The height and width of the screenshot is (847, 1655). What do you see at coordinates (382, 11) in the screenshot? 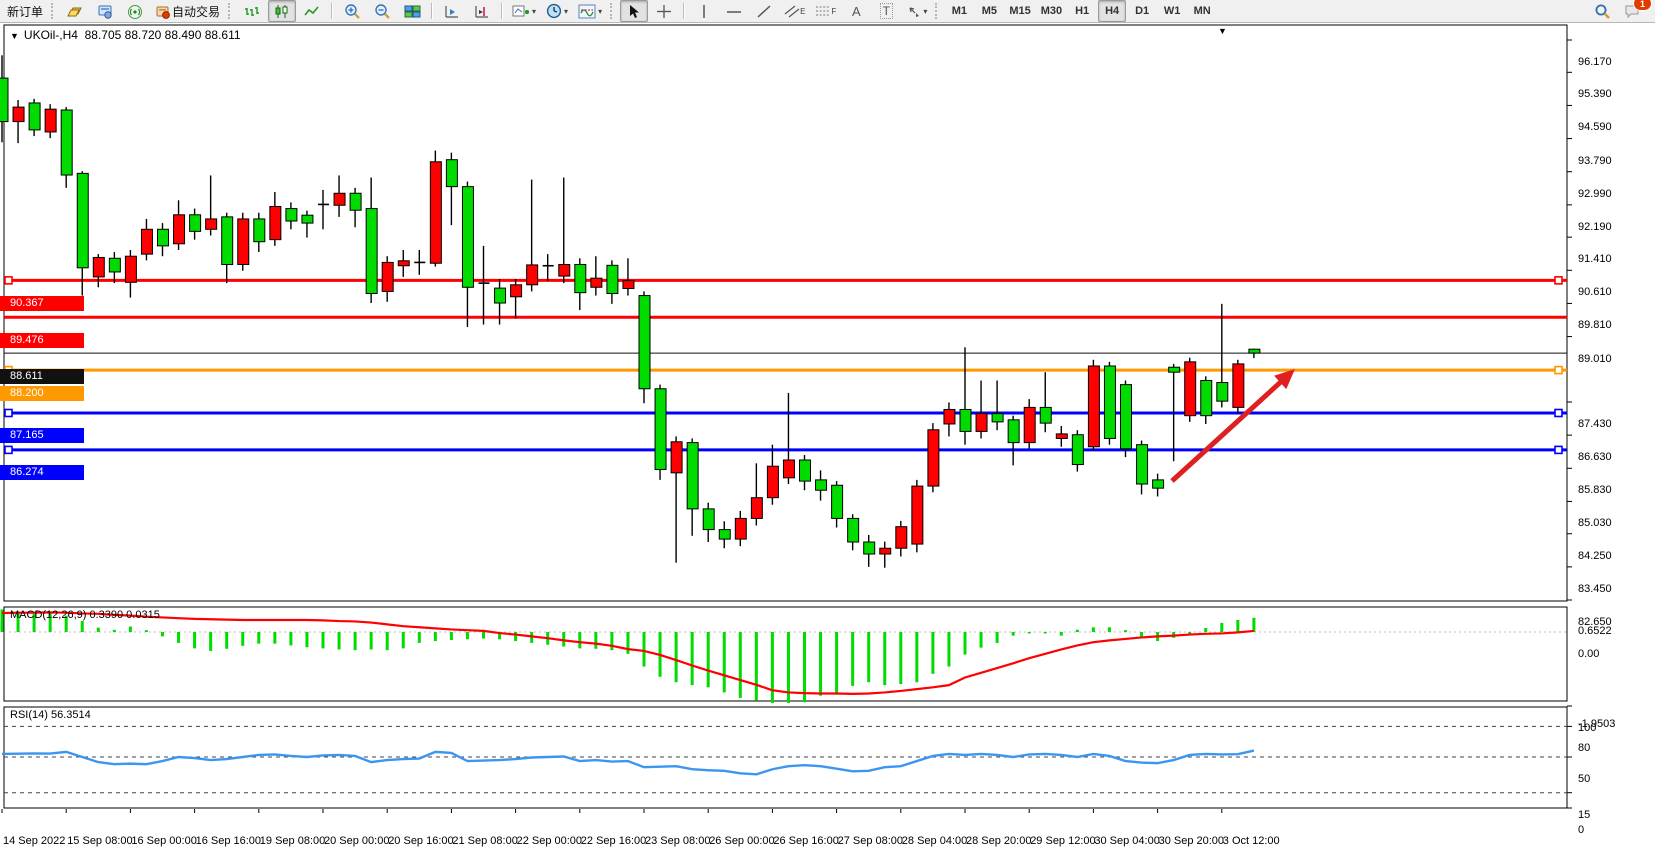
I see `zoom-out-button` at bounding box center [382, 11].